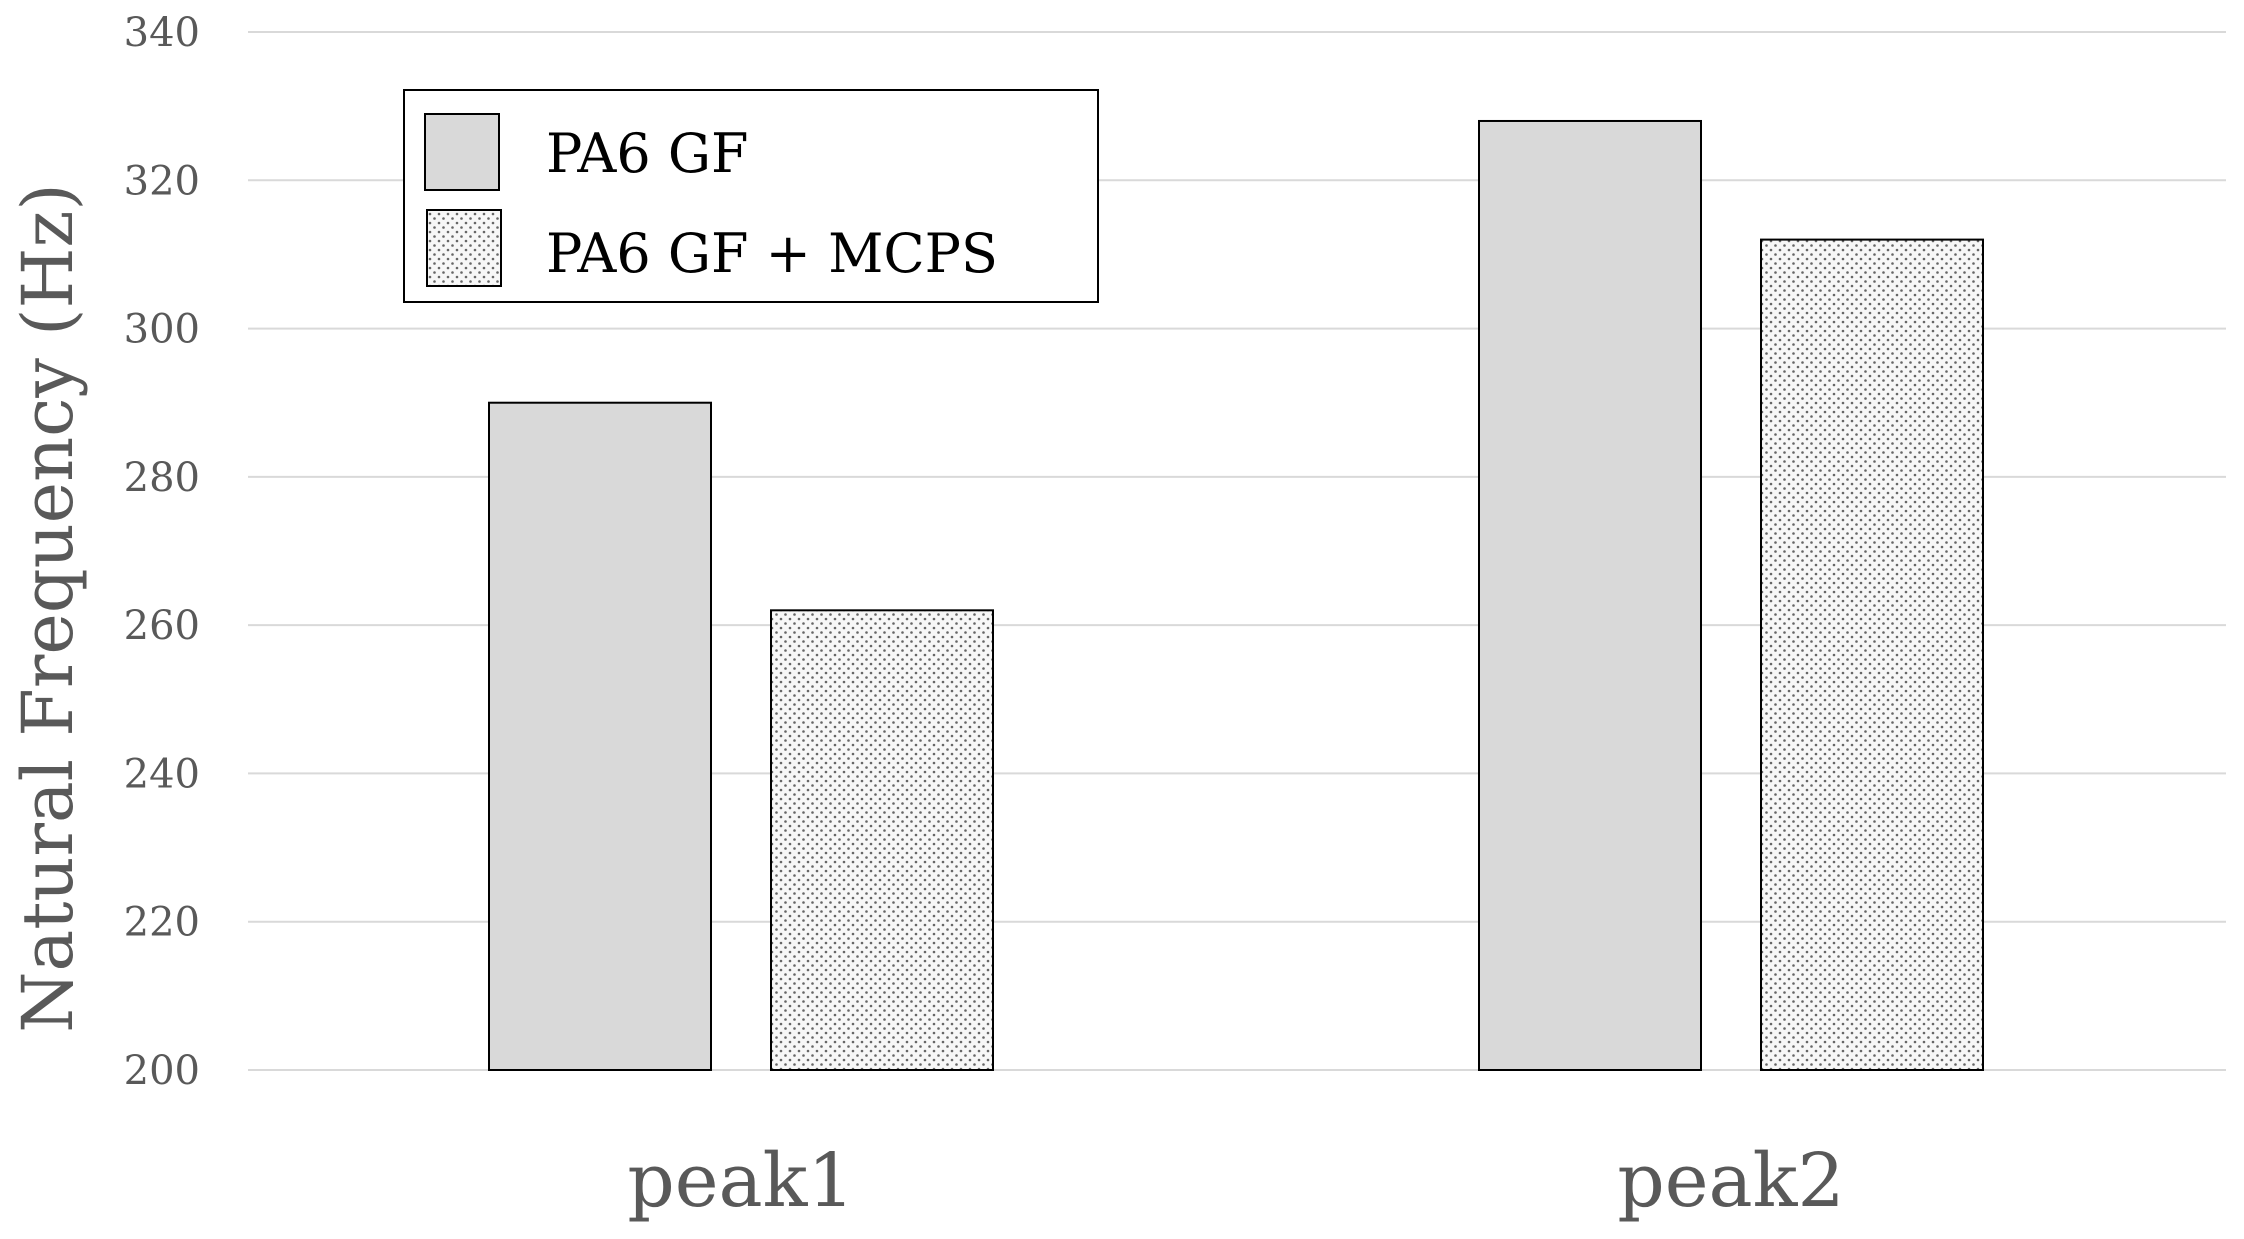  Describe the element at coordinates (162, 626) in the screenshot. I see `y-tick-label: 260` at that location.